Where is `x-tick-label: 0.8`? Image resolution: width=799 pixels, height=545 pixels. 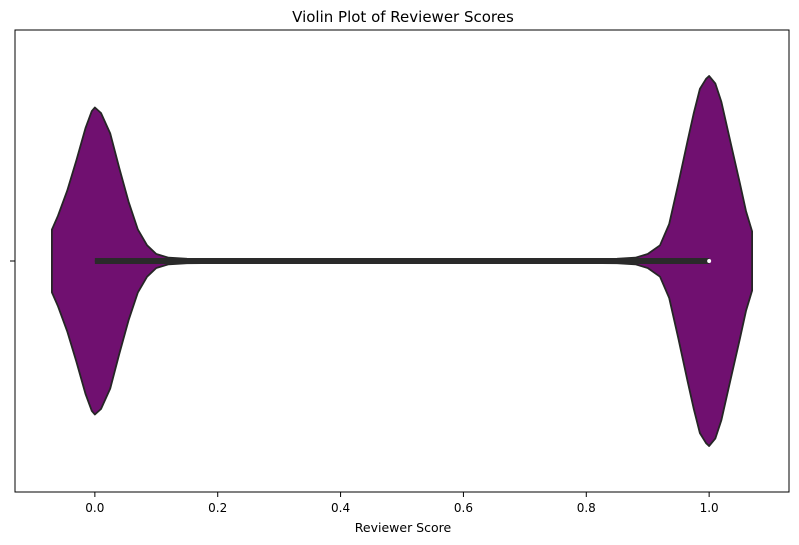 x-tick-label: 0.8 is located at coordinates (586, 508).